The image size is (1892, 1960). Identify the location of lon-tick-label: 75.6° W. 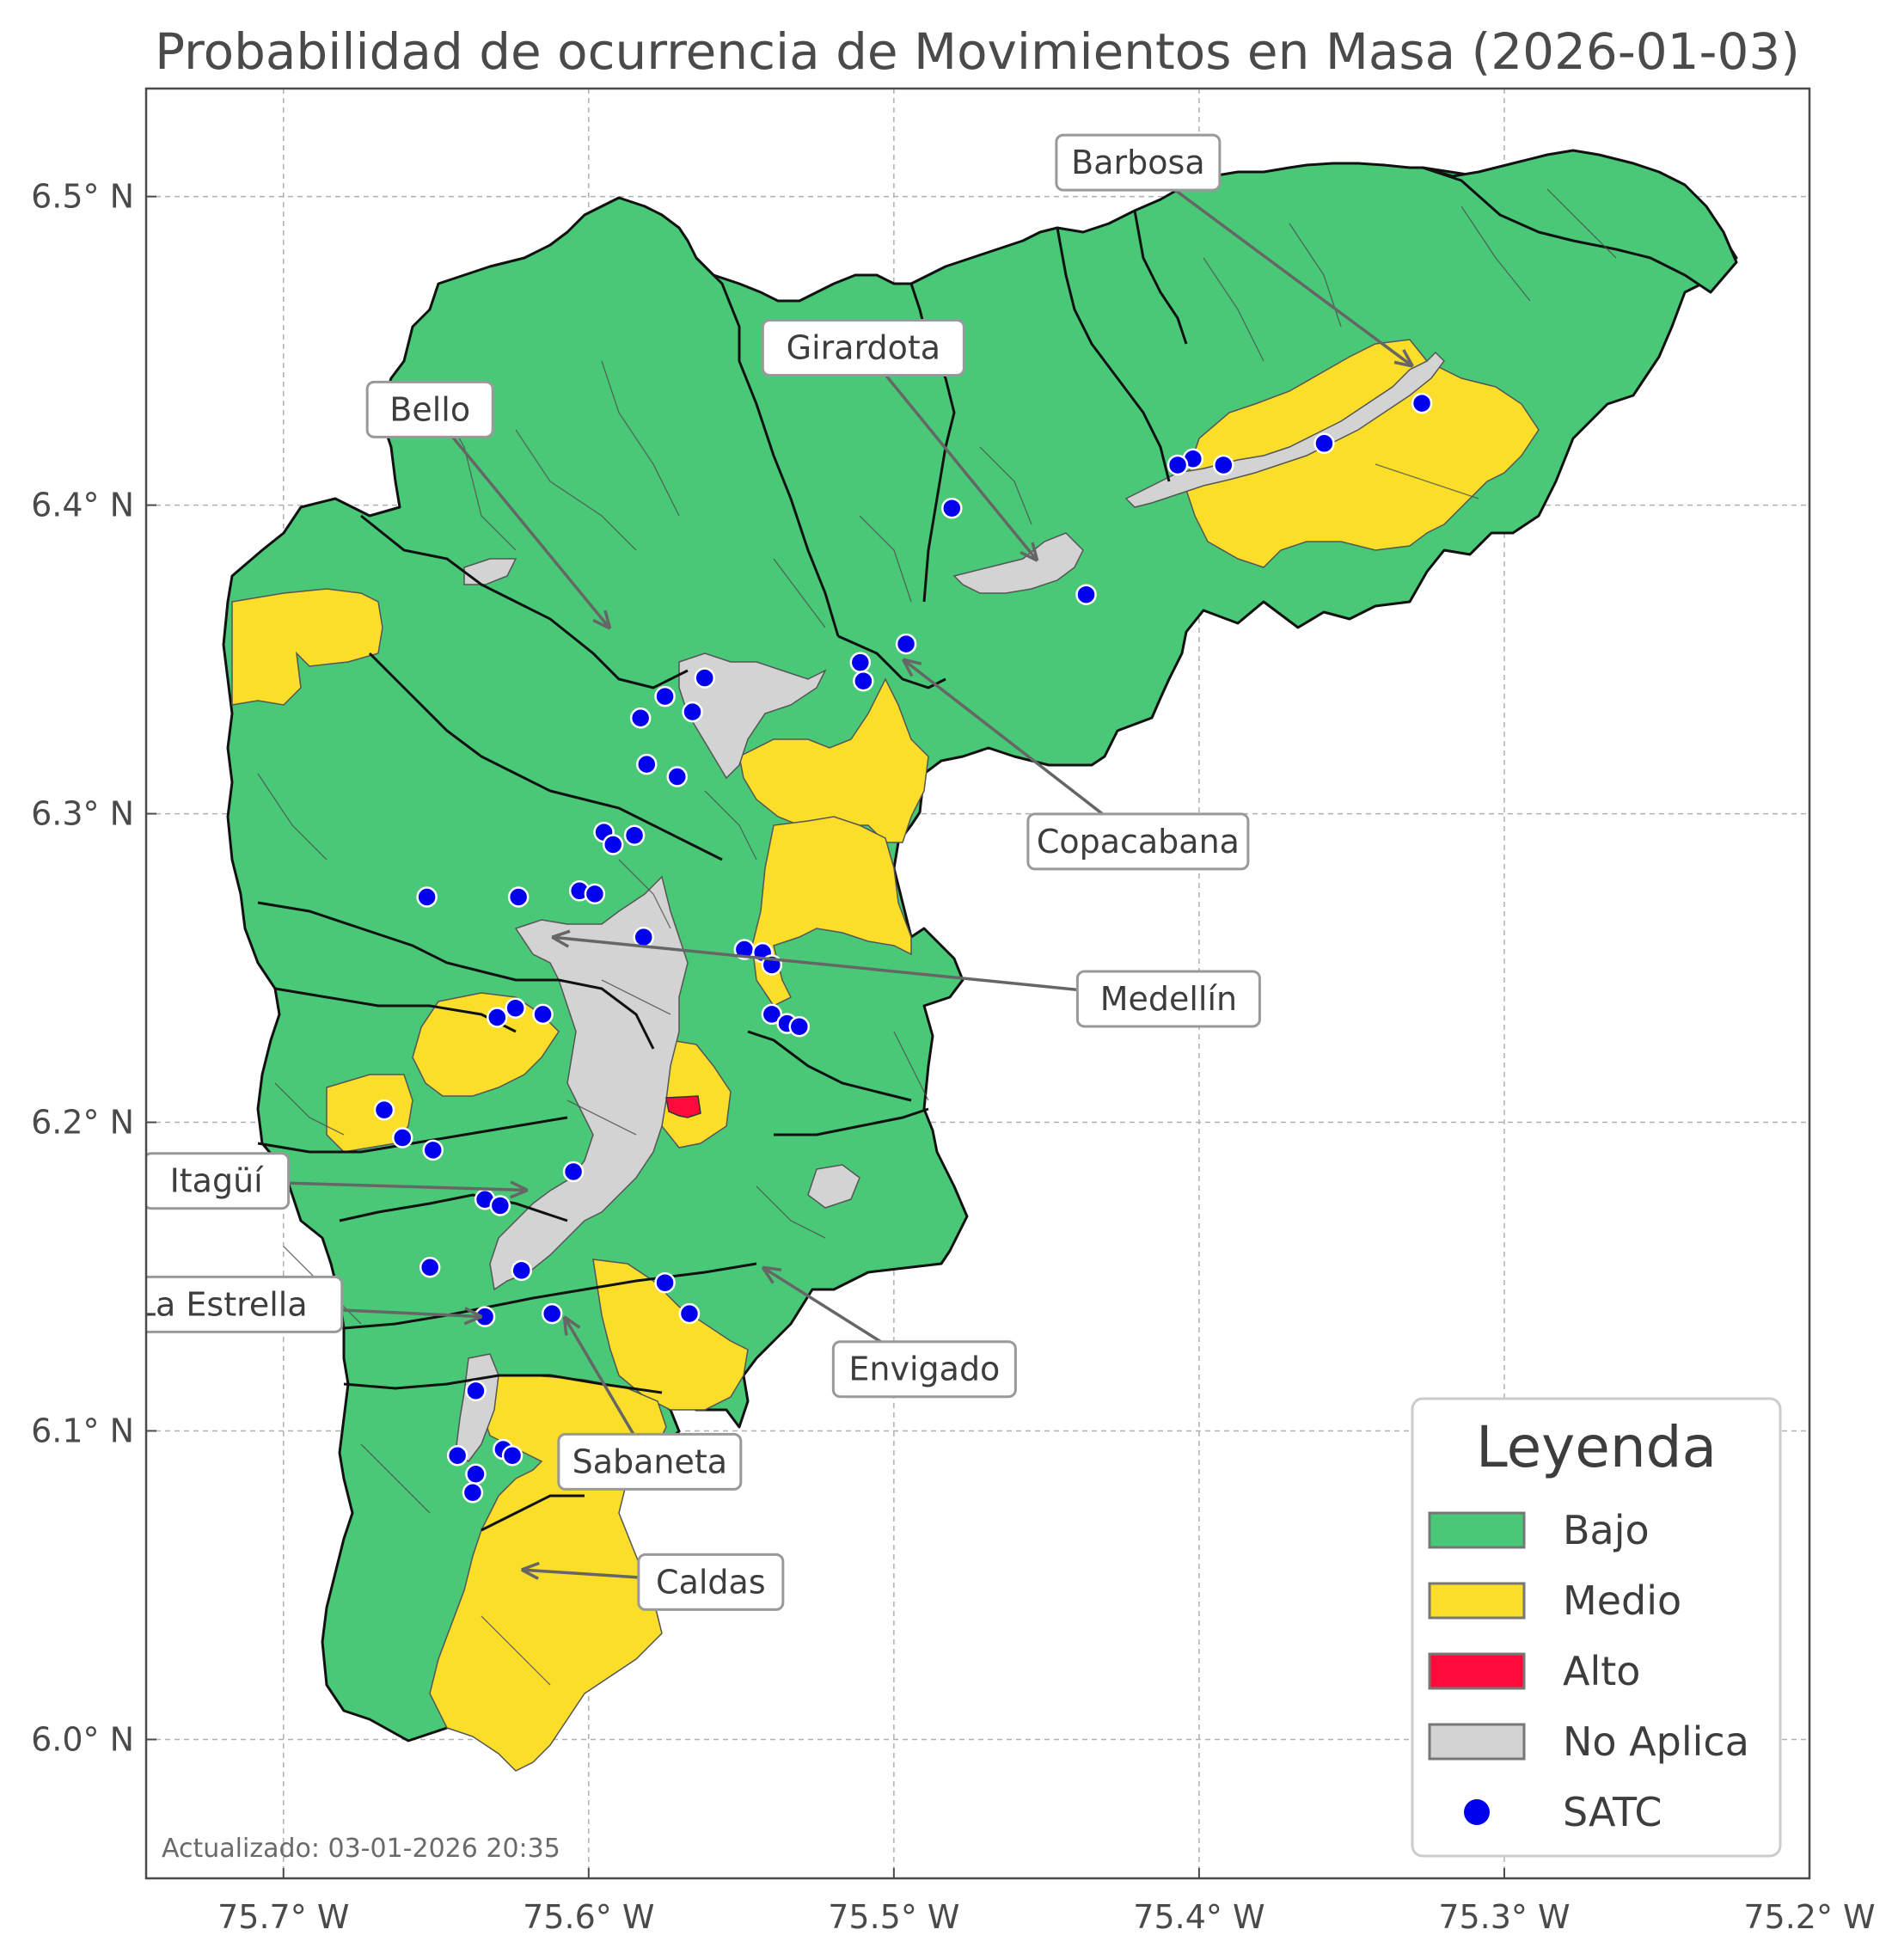
(588, 1917).